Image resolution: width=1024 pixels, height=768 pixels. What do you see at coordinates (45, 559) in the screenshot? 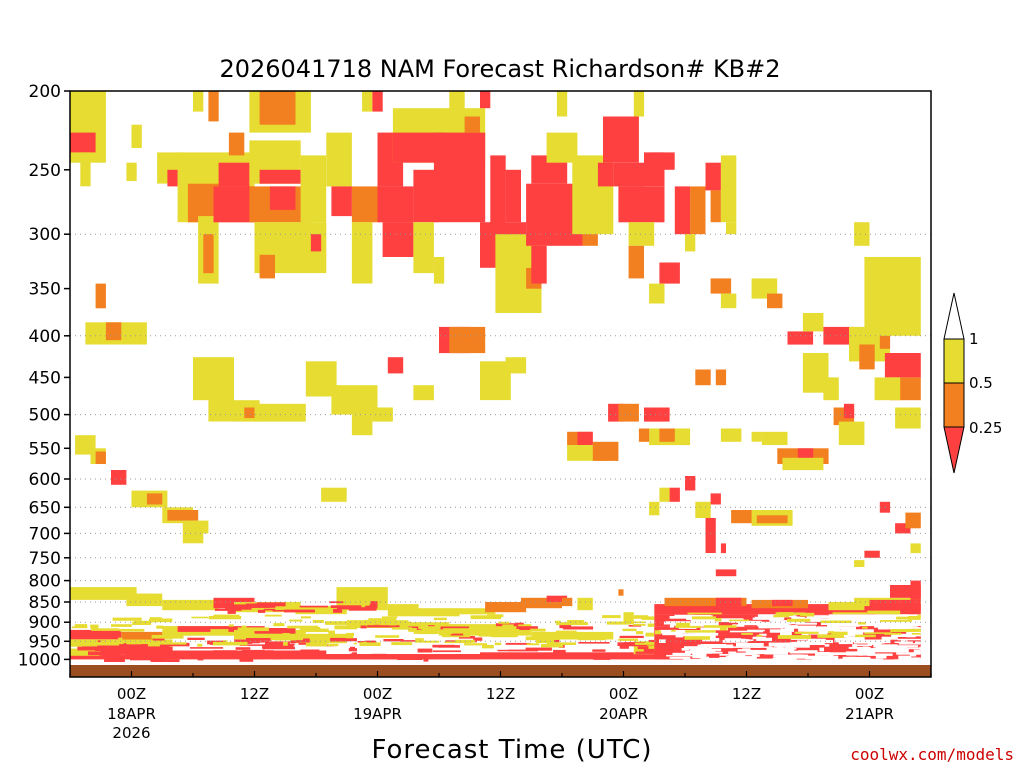
I see `y-tick-label: 750` at bounding box center [45, 559].